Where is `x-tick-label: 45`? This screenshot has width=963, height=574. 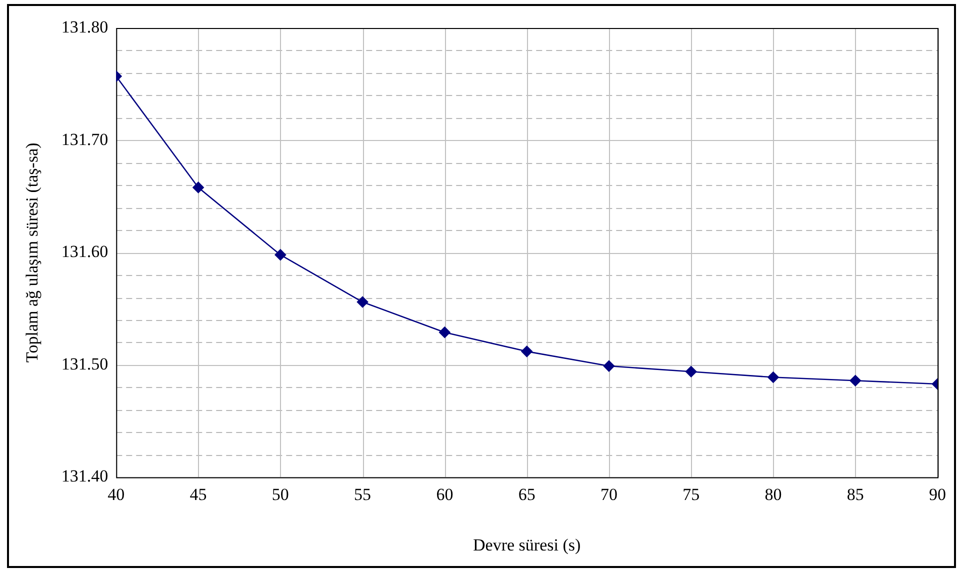 x-tick-label: 45 is located at coordinates (198, 494).